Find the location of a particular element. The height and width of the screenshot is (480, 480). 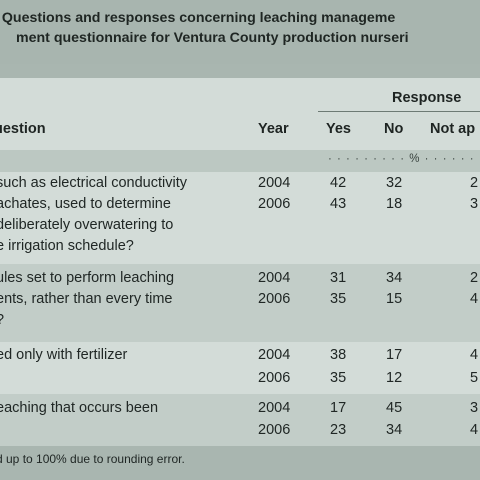

question-text: achates, used to determine is located at coordinates (85, 204).